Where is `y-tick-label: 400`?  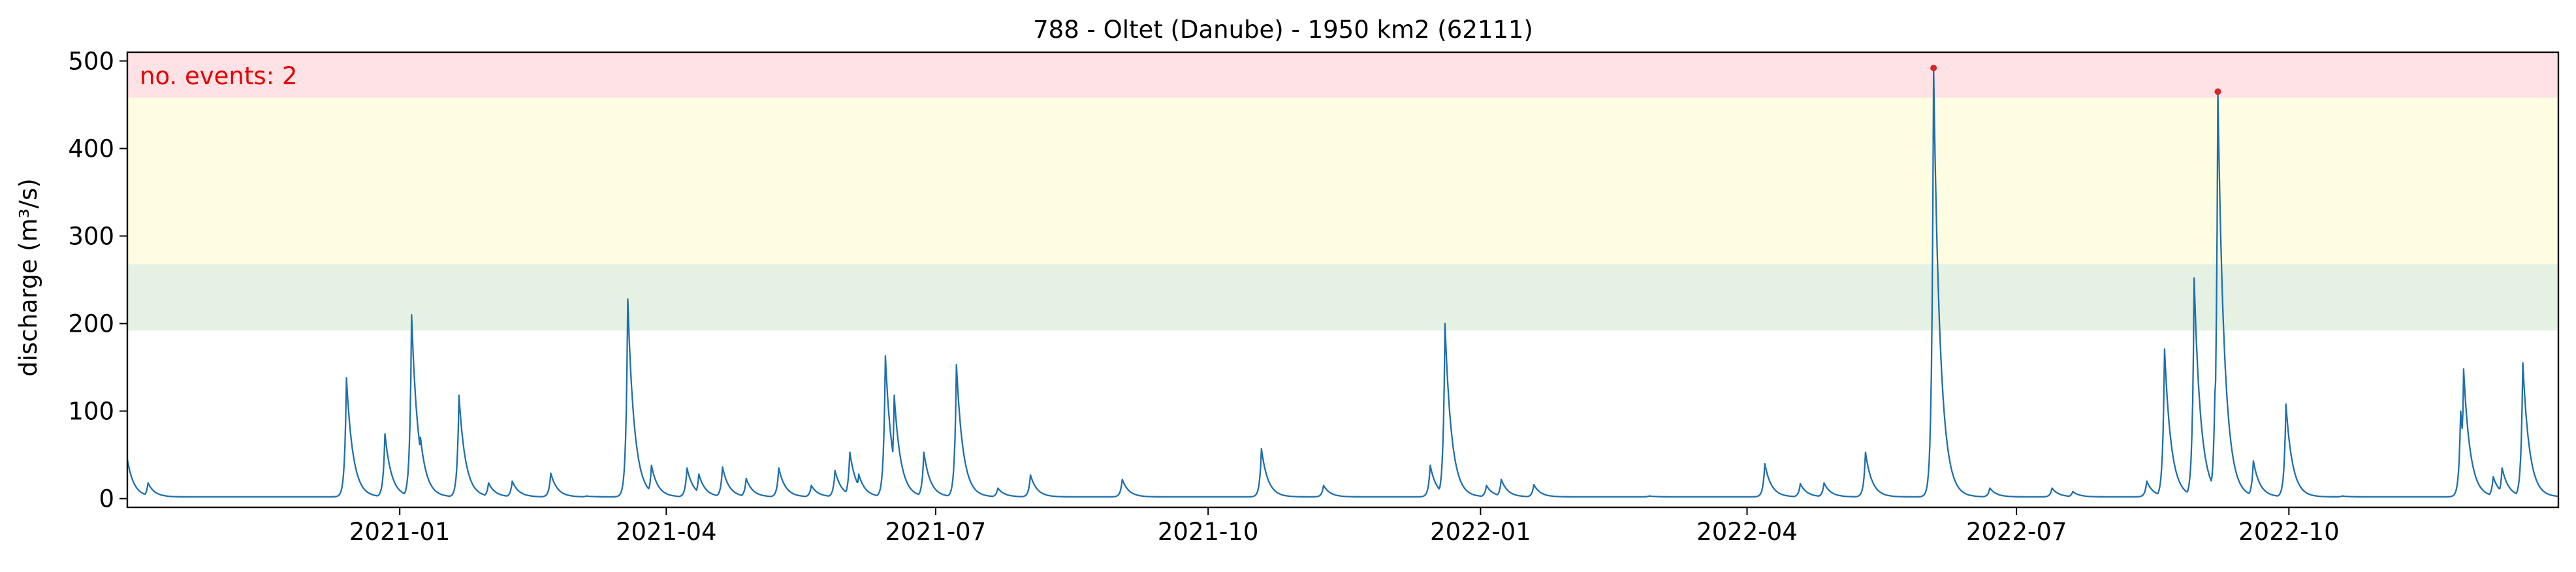 y-tick-label: 400 is located at coordinates (91, 149).